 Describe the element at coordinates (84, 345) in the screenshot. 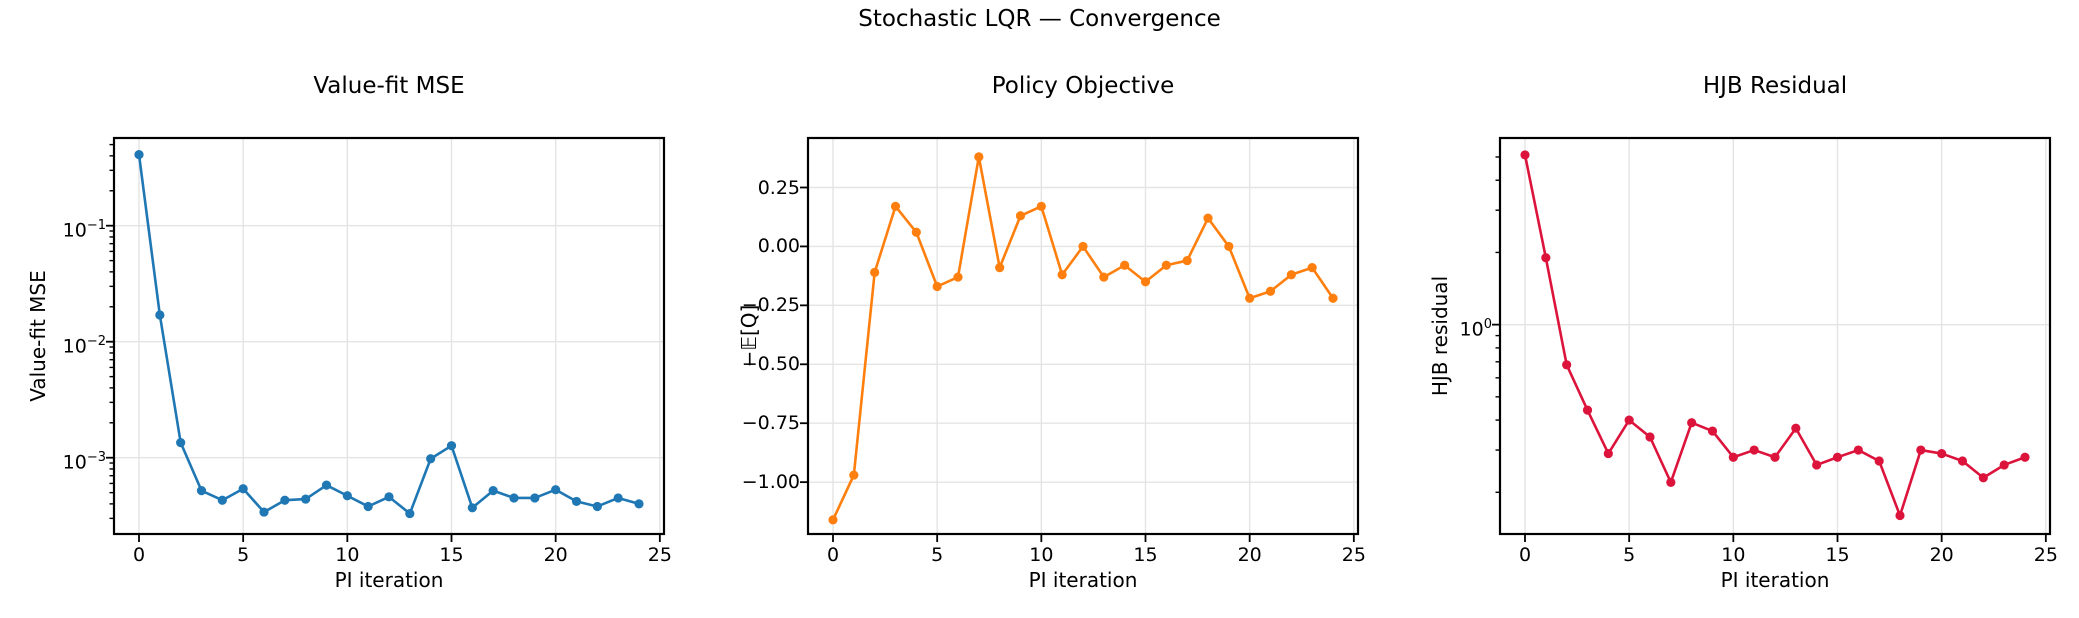

I see `y-tick-label: 10⁻²` at that location.